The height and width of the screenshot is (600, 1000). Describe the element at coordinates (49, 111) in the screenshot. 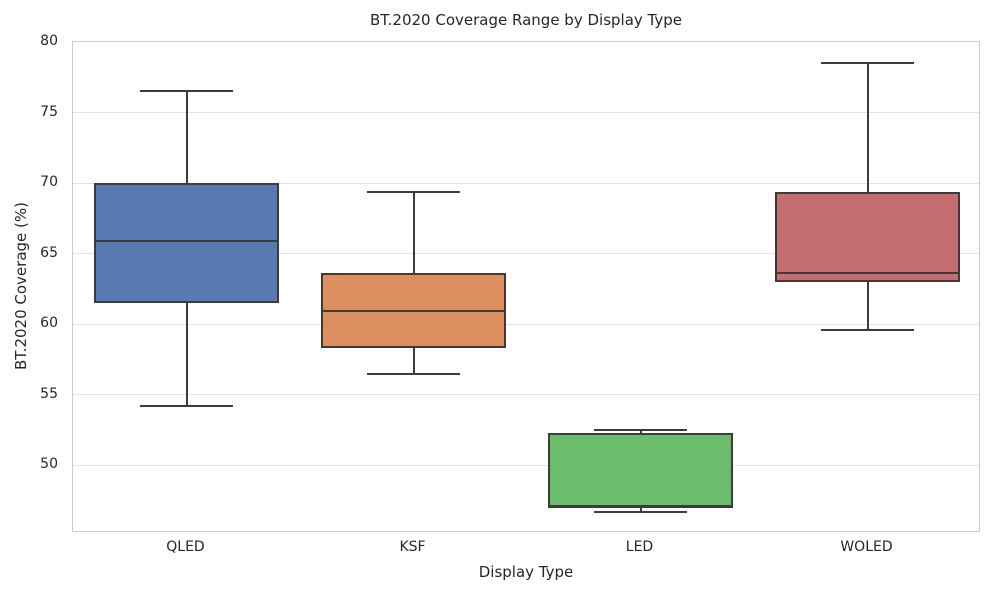

I see `y-tick-label-75: 75` at that location.